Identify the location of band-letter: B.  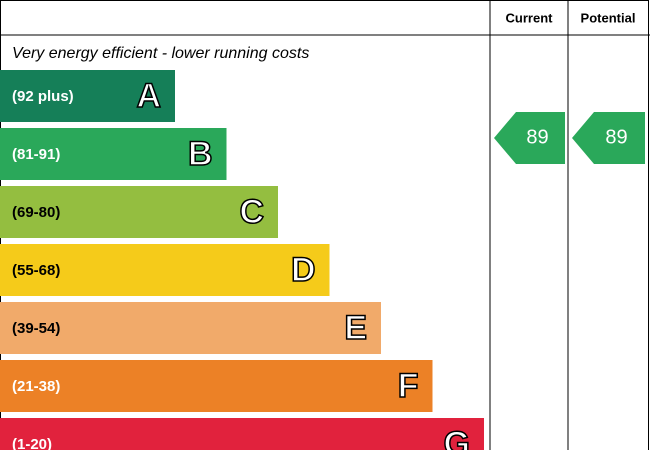
(200, 154).